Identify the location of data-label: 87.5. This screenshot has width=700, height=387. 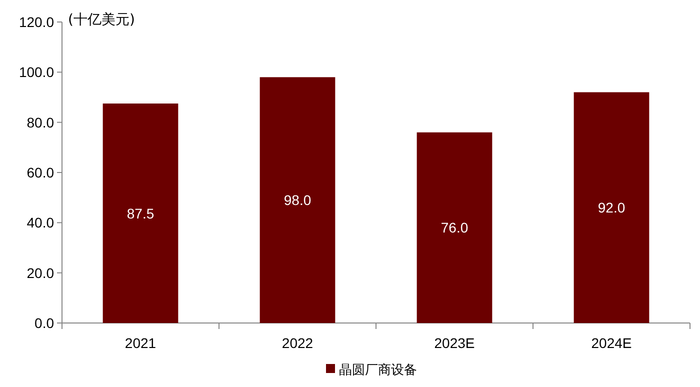
(140, 213).